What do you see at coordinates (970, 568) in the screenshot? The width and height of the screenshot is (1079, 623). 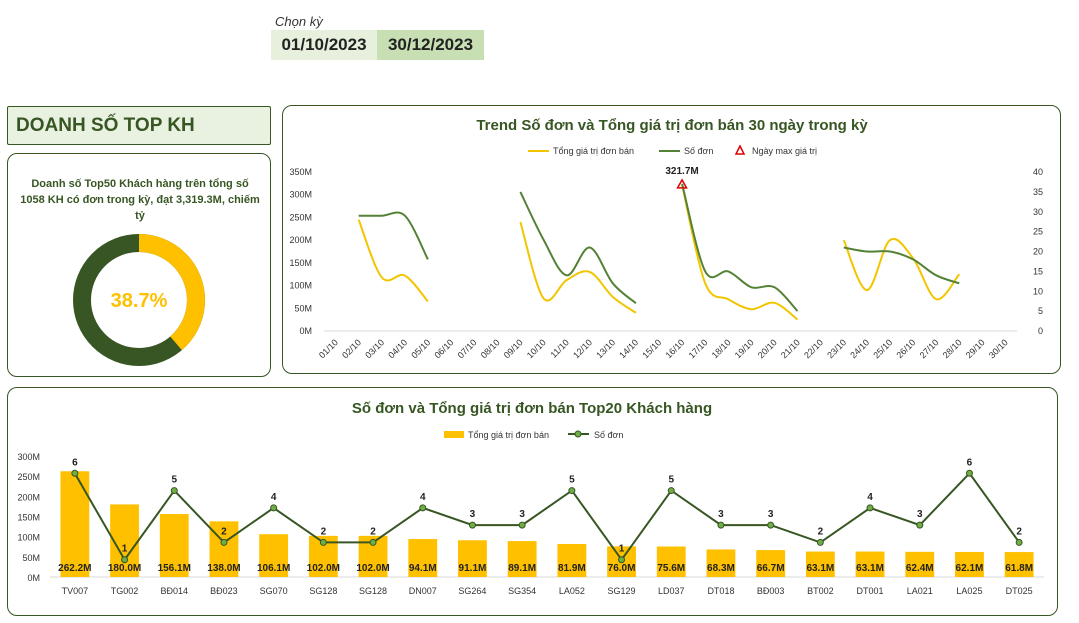 I see `bar-value-label: 62.1M` at bounding box center [970, 568].